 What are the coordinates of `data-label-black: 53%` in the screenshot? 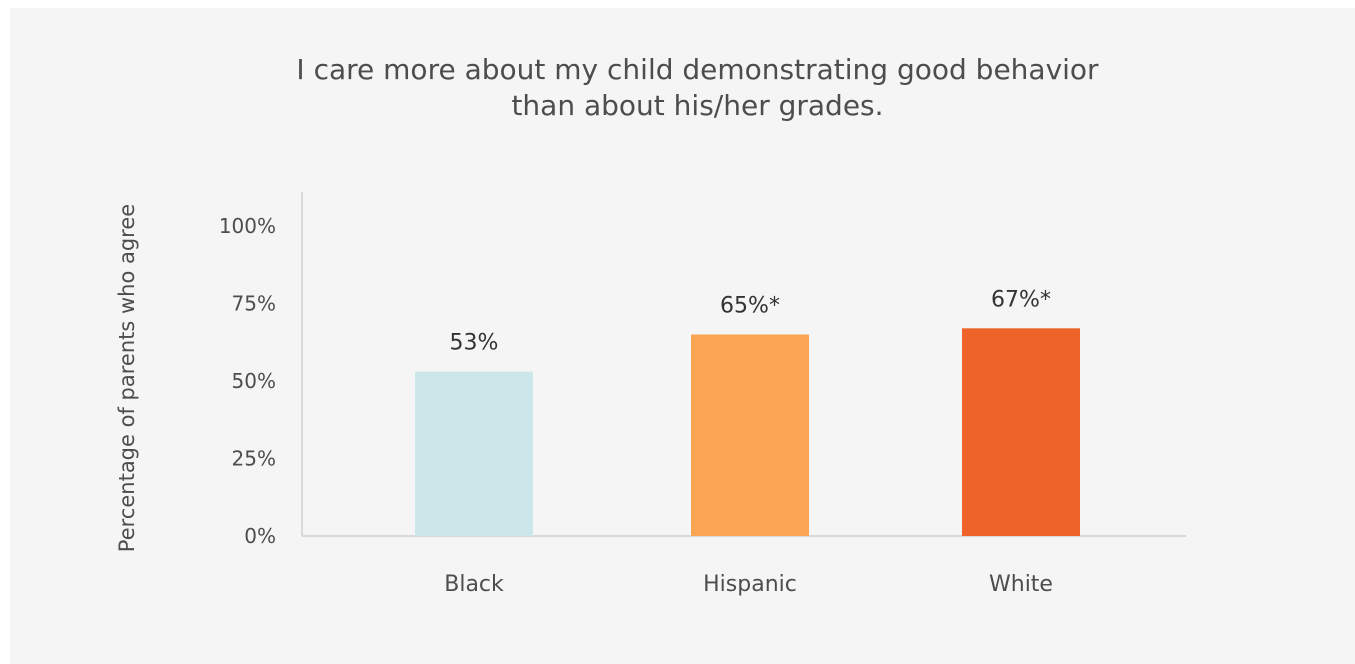 It's located at (474, 343).